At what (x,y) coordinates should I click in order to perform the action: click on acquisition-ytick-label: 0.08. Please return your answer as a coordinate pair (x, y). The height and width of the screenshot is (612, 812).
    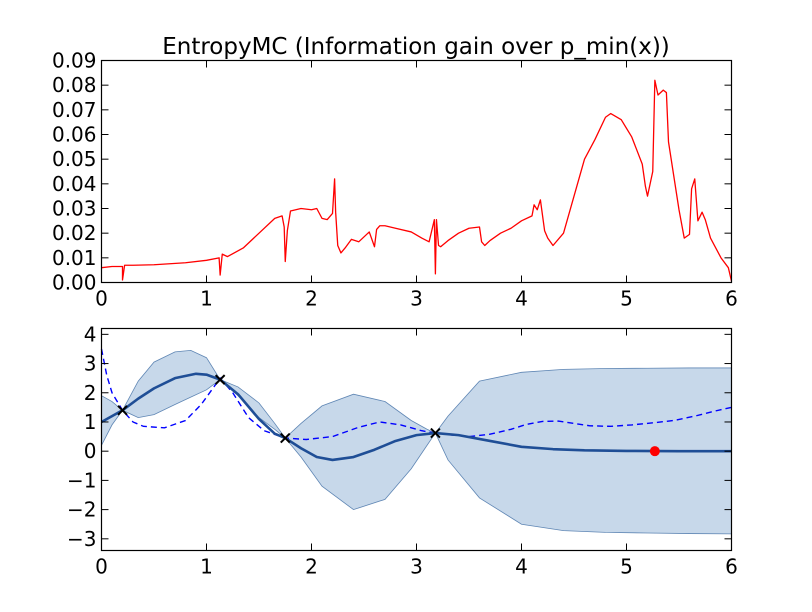
    Looking at the image, I should click on (74, 85).